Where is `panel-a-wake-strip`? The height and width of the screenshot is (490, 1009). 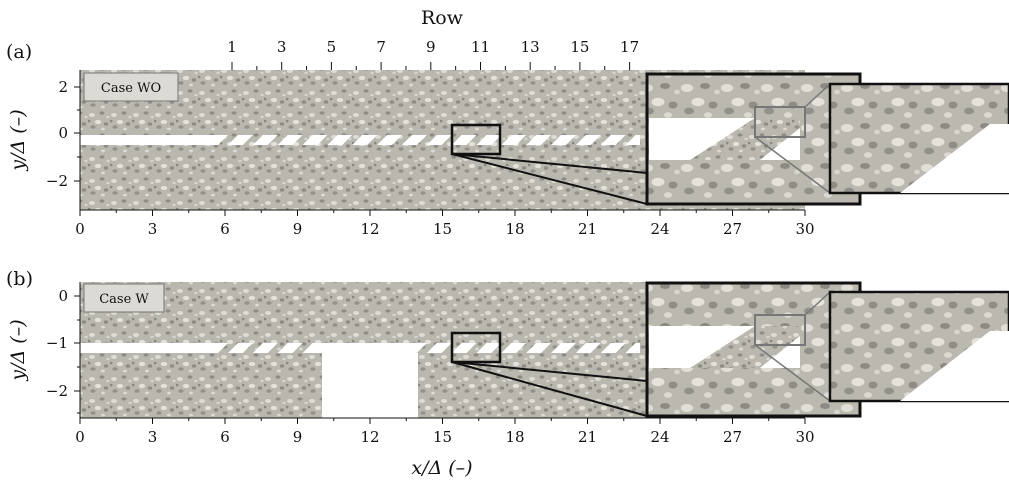 panel-a-wake-strip is located at coordinates (360, 140).